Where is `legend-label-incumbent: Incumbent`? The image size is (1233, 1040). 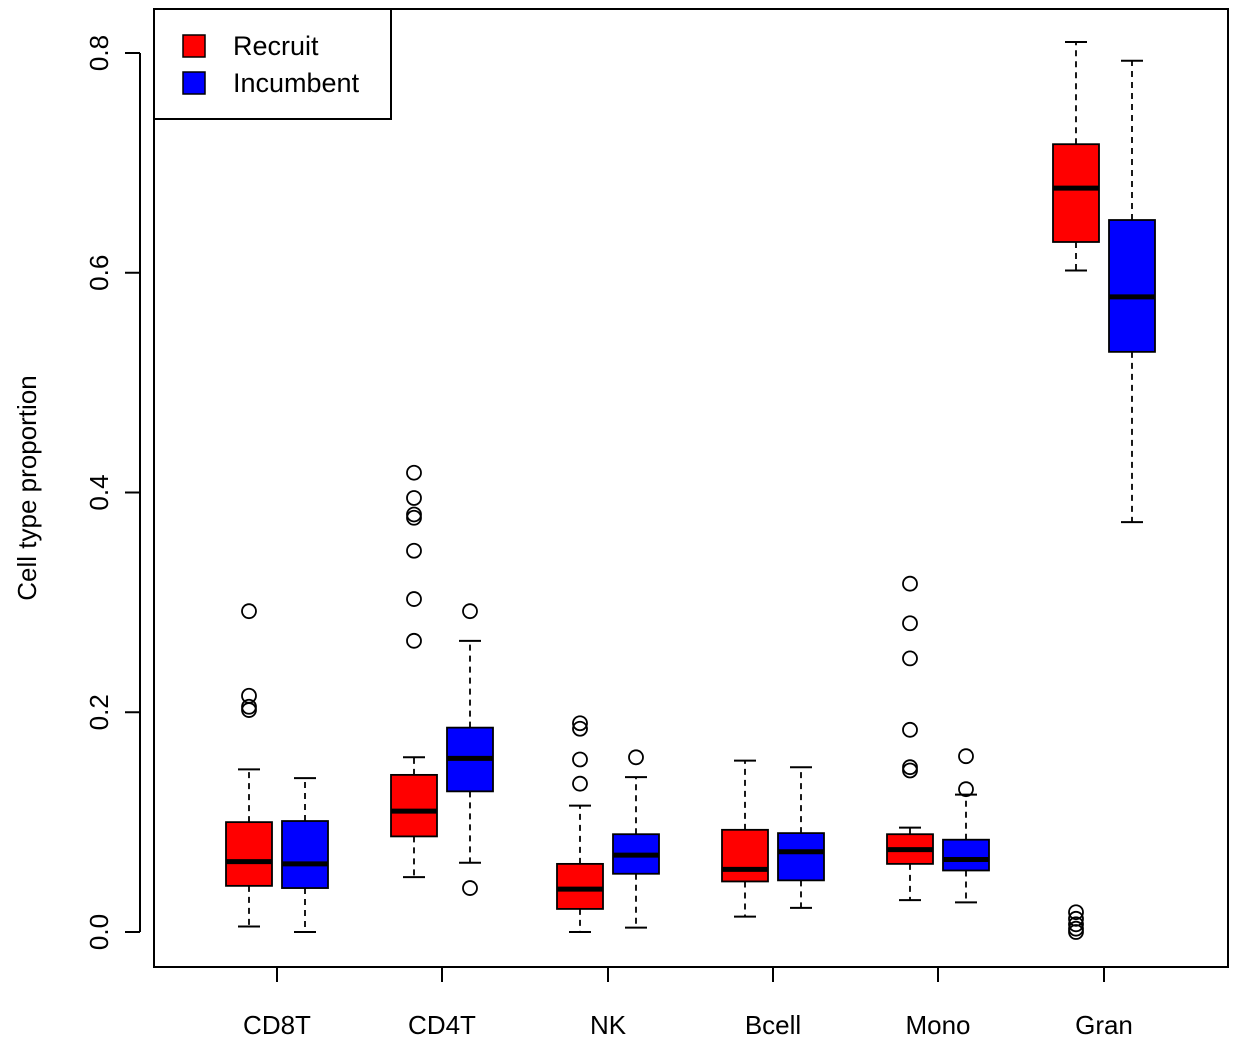 legend-label-incumbent: Incumbent is located at coordinates (296, 83).